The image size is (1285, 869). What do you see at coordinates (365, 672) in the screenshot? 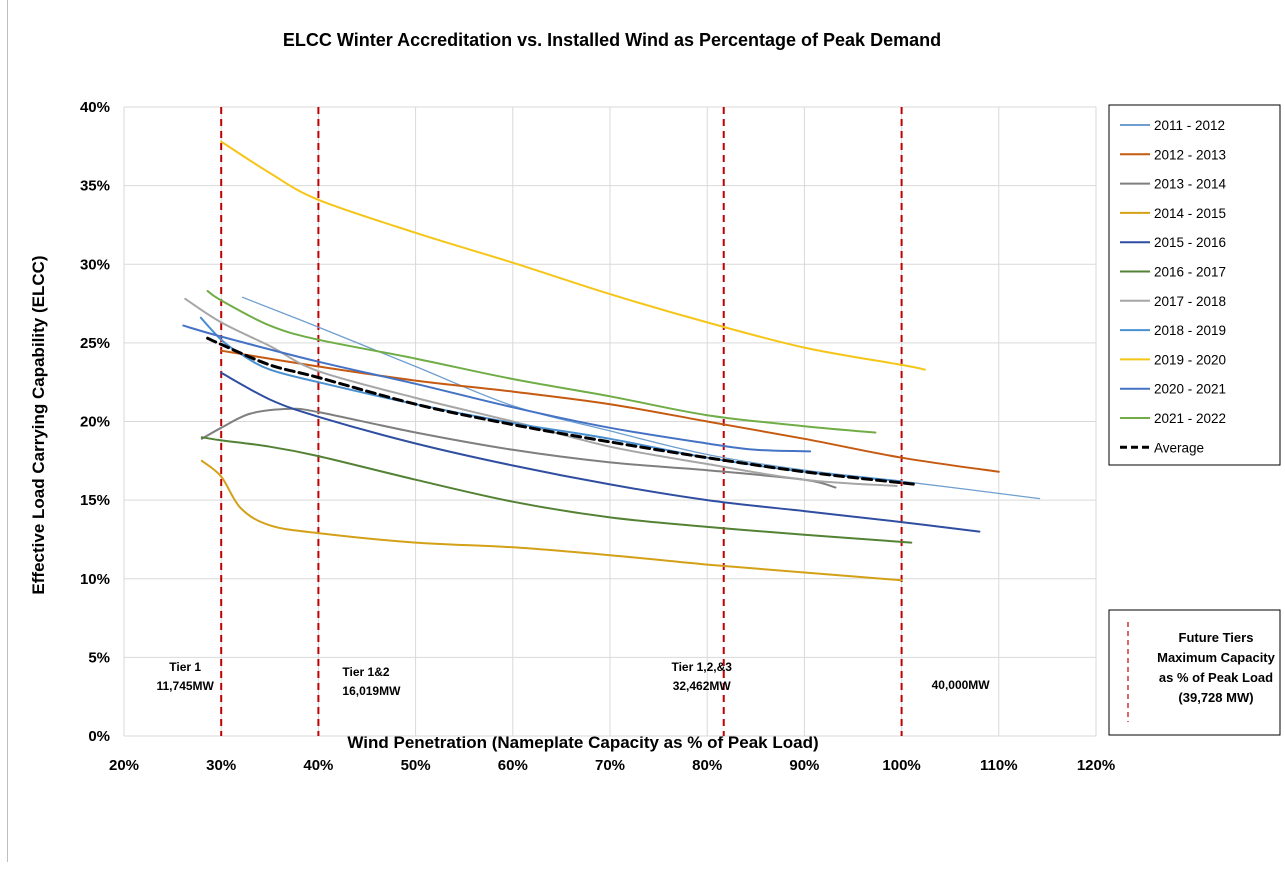
I see `tier-label: Tier 1&2` at bounding box center [365, 672].